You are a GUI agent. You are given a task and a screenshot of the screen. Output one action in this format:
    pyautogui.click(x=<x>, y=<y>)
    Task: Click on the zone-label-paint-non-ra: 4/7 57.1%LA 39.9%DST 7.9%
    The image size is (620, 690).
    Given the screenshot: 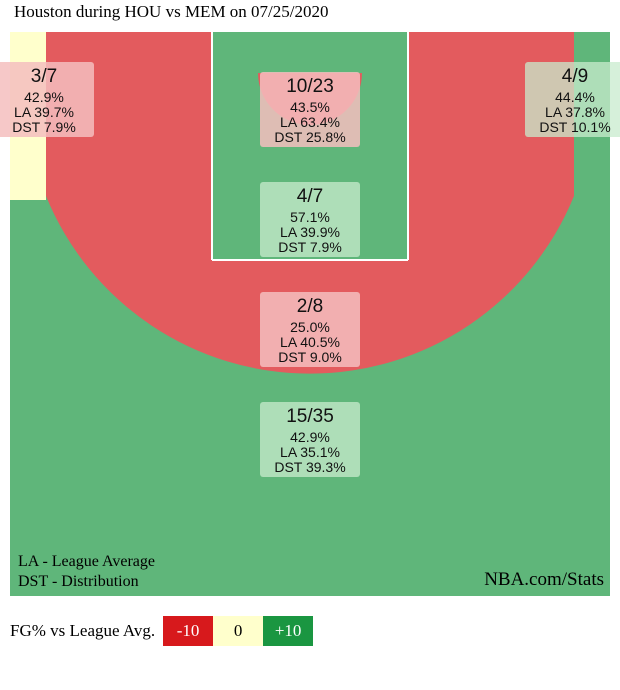 What is the action you would take?
    pyautogui.click(x=310, y=219)
    